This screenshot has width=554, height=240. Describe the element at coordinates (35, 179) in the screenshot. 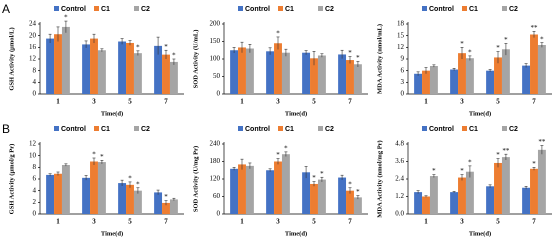

I see `y-tick-label: 6` at that location.